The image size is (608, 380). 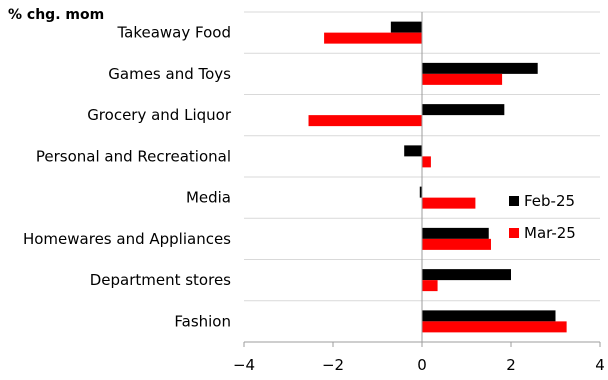 I want to click on bar-feb-25-fashion, so click(x=489, y=316).